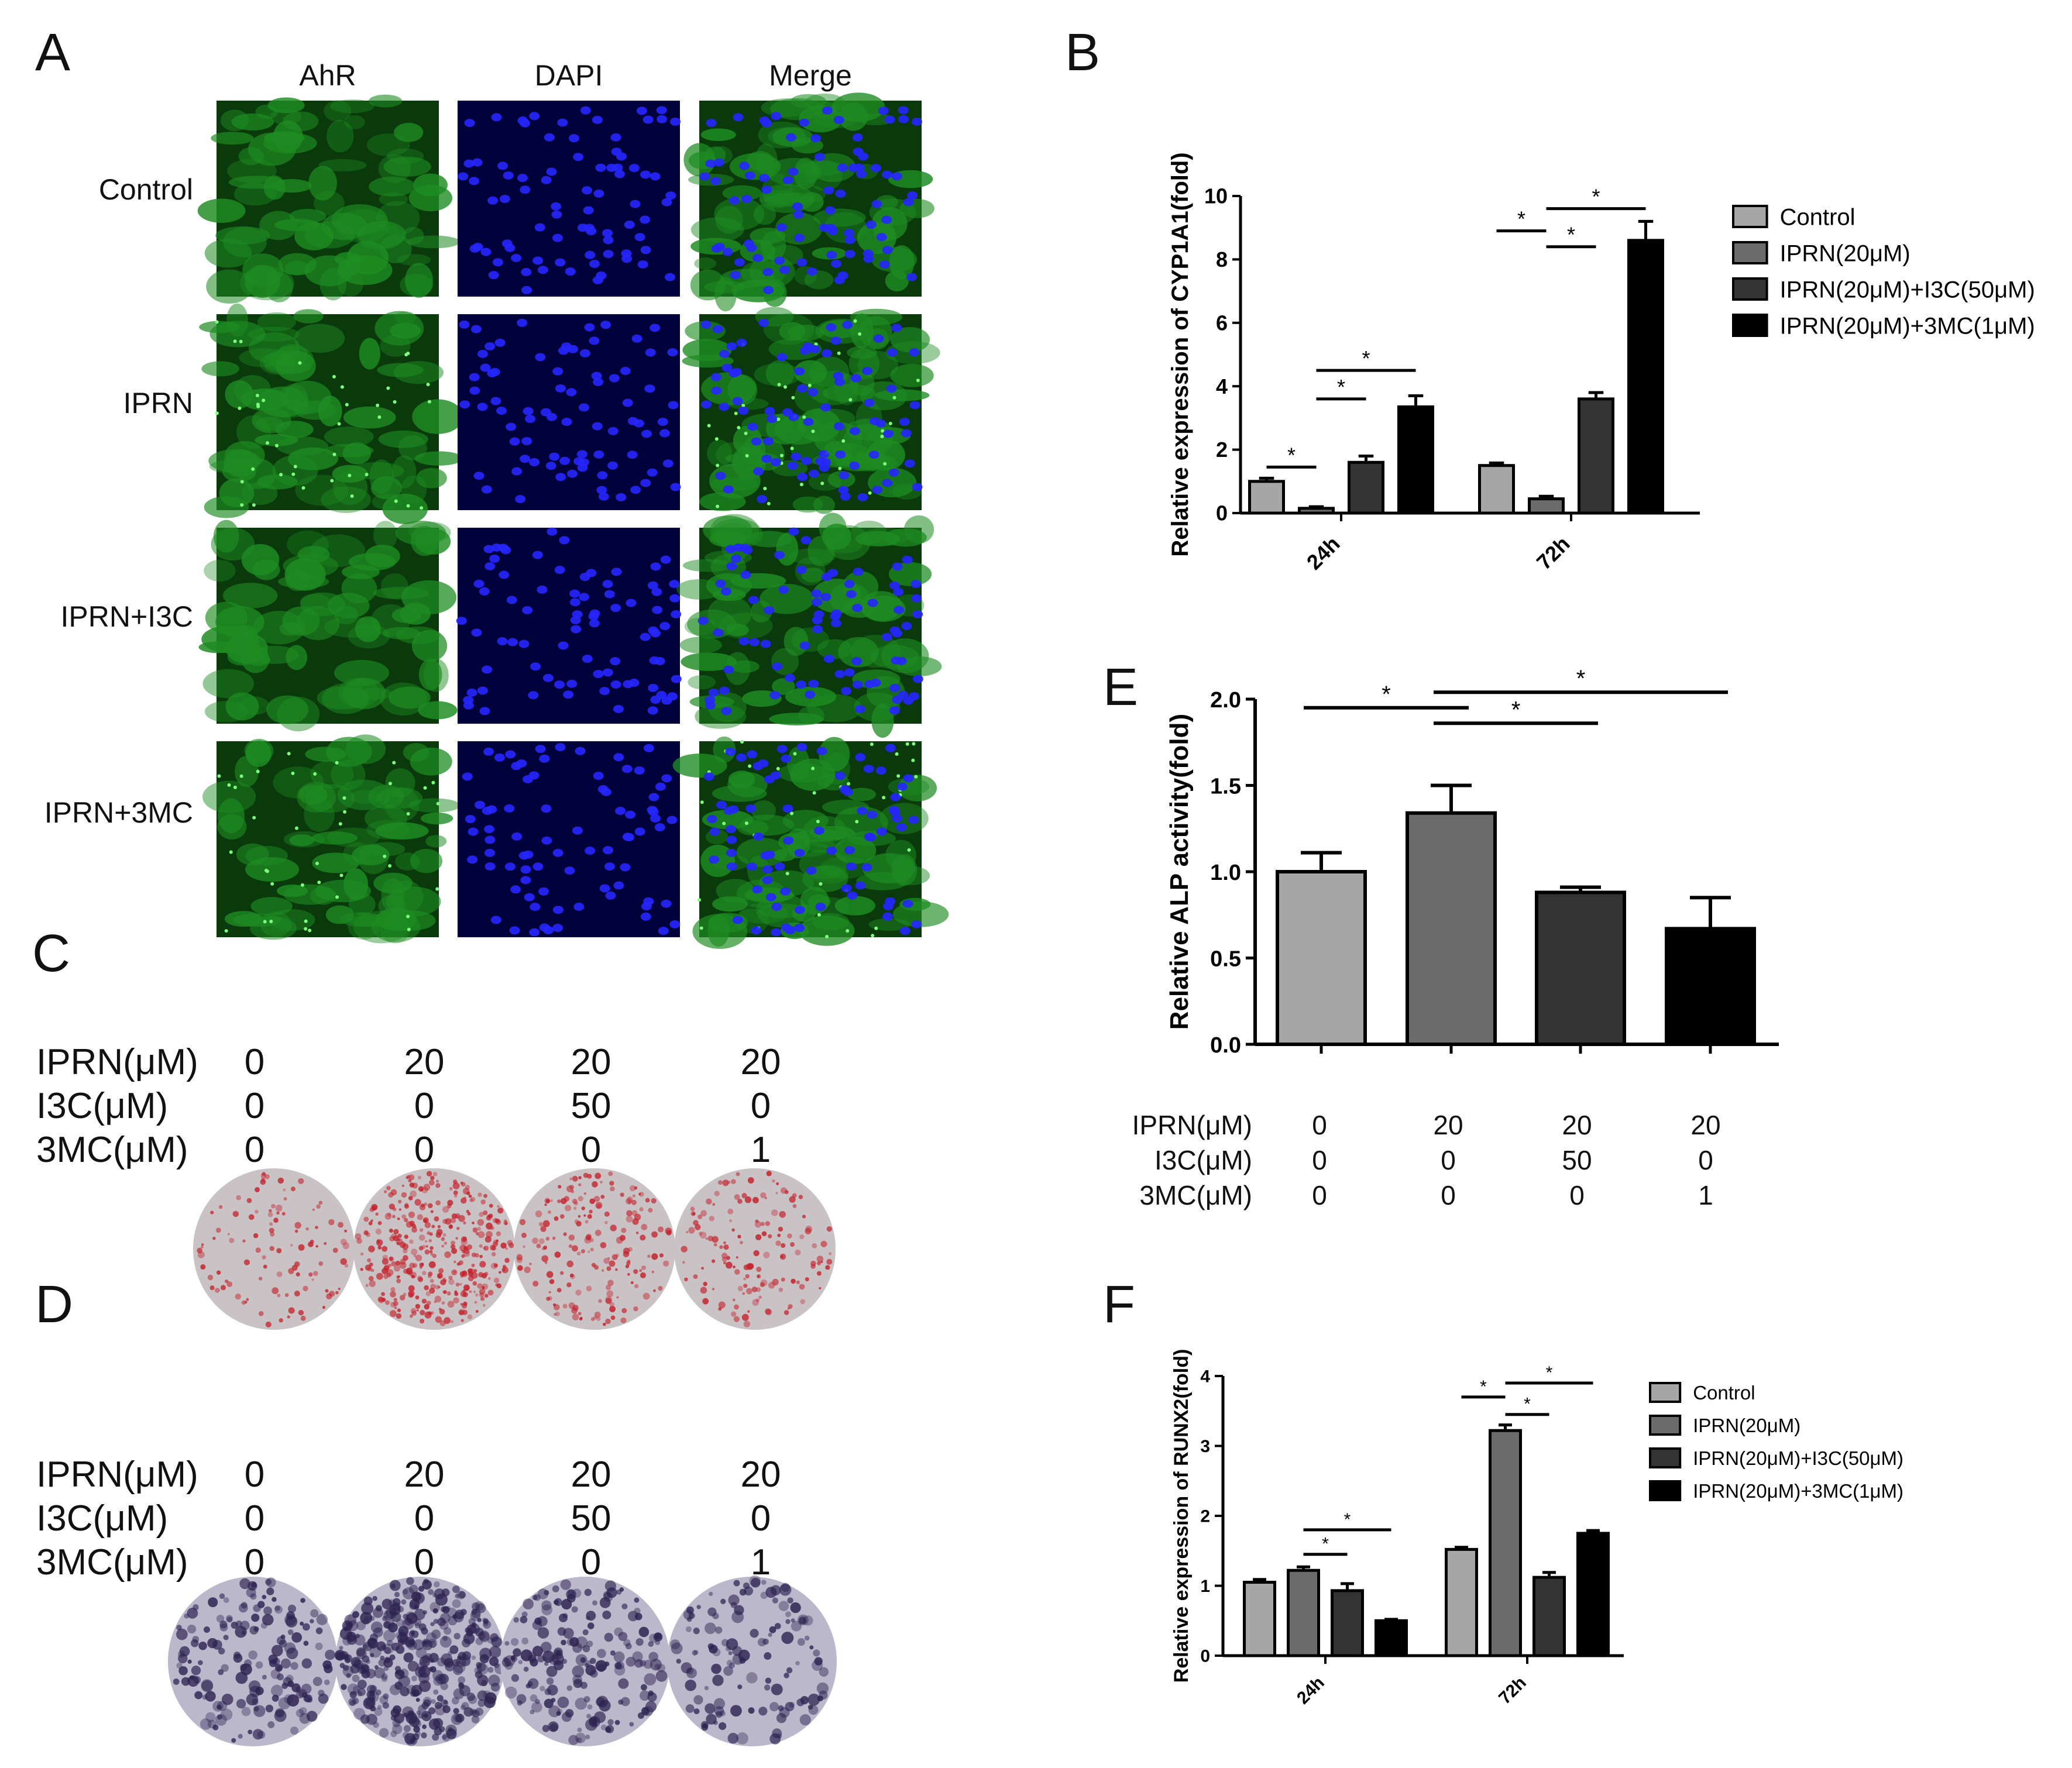 The height and width of the screenshot is (1768, 2072). I want to click on y-tick-label: 0, so click(1222, 513).